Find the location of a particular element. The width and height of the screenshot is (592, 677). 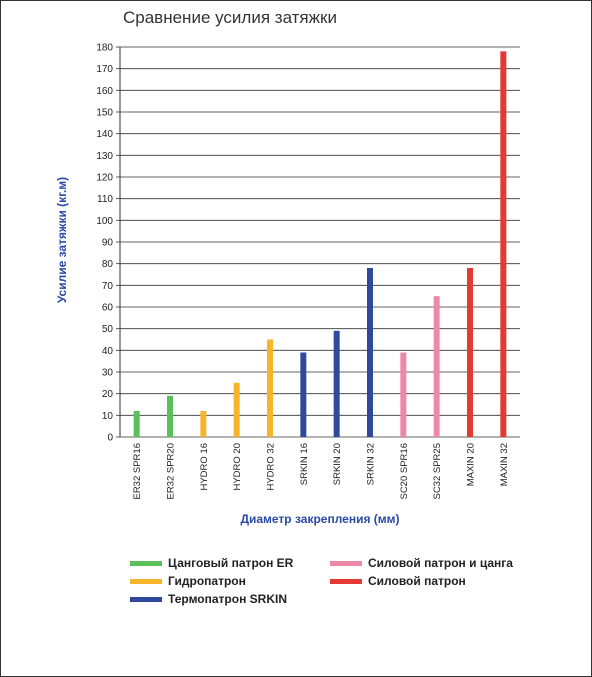

x-tick-label: SC20 SPR16 is located at coordinates (404, 471).